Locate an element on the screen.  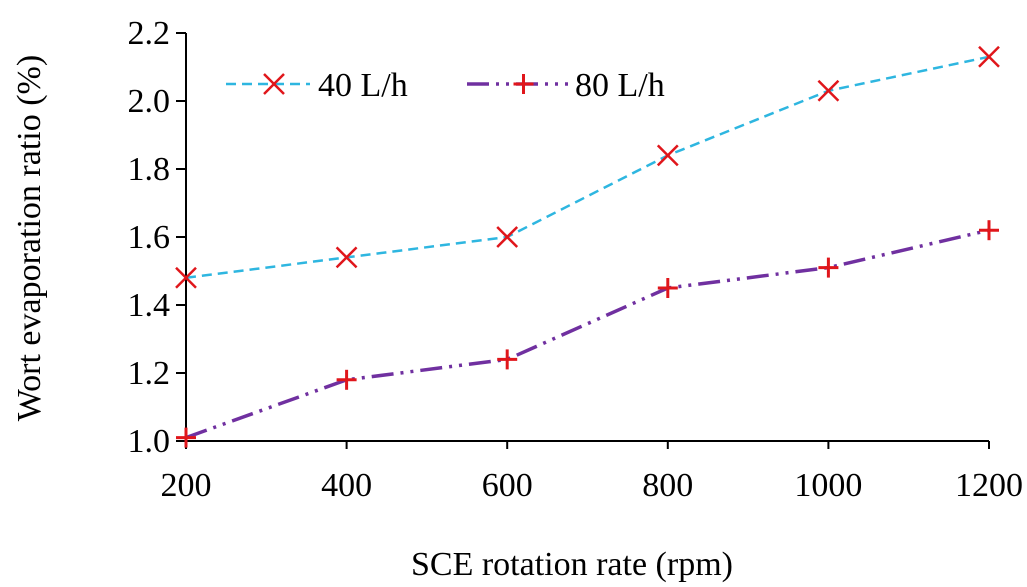
y-tick-label: 1.8 is located at coordinates (149, 169).